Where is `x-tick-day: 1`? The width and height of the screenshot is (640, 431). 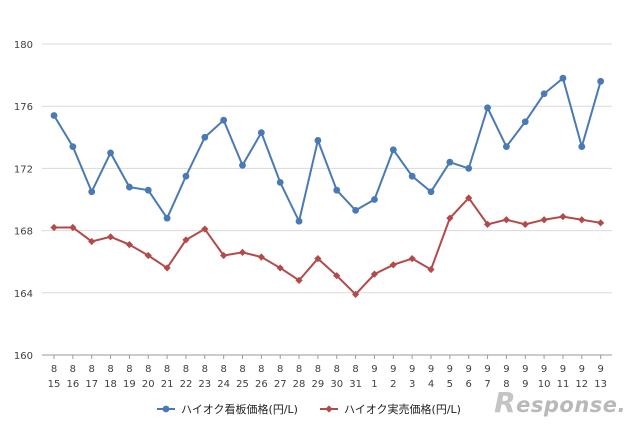 x-tick-day: 1 is located at coordinates (374, 384).